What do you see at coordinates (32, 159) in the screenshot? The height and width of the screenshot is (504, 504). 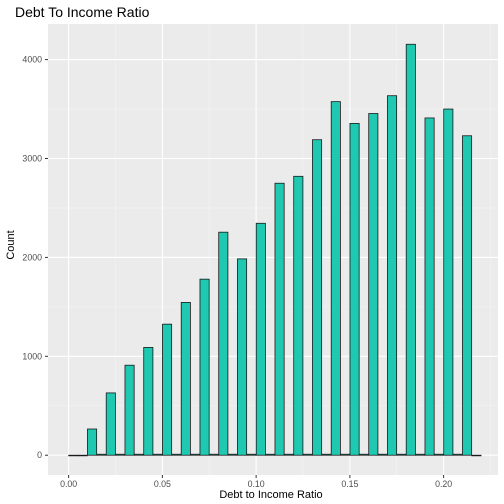 I see `y-tick-label: 3000` at bounding box center [32, 159].